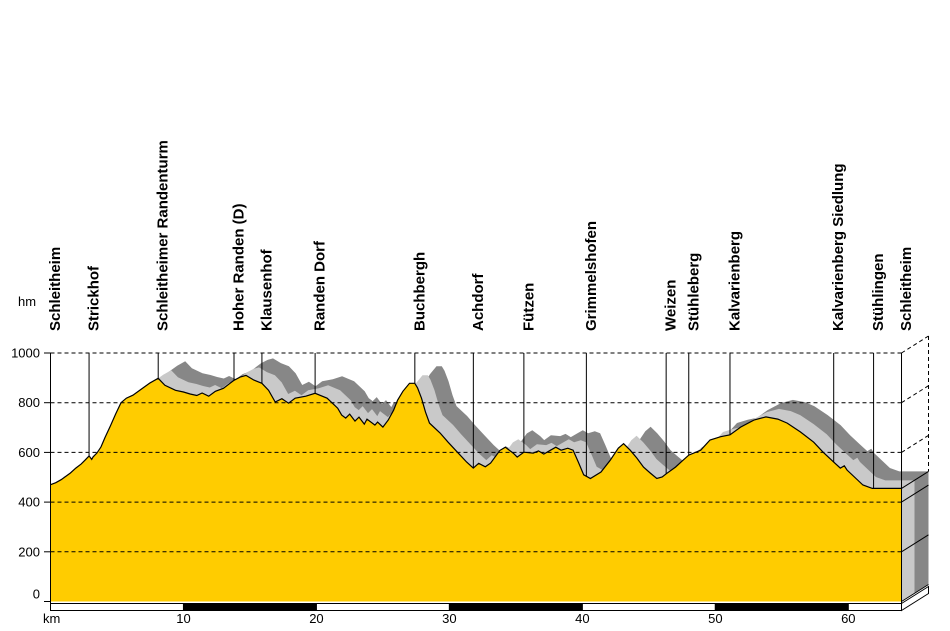 Image resolution: width=950 pixels, height=631 pixels. What do you see at coordinates (25, 353) in the screenshot?
I see `y-tick-label: 1000` at bounding box center [25, 353].